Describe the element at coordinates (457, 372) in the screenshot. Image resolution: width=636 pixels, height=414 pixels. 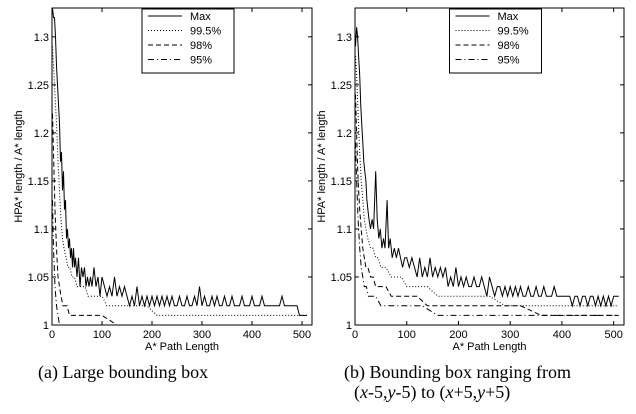
I see `caption-b-line1: (b) Bounding box ranging from` at that location.